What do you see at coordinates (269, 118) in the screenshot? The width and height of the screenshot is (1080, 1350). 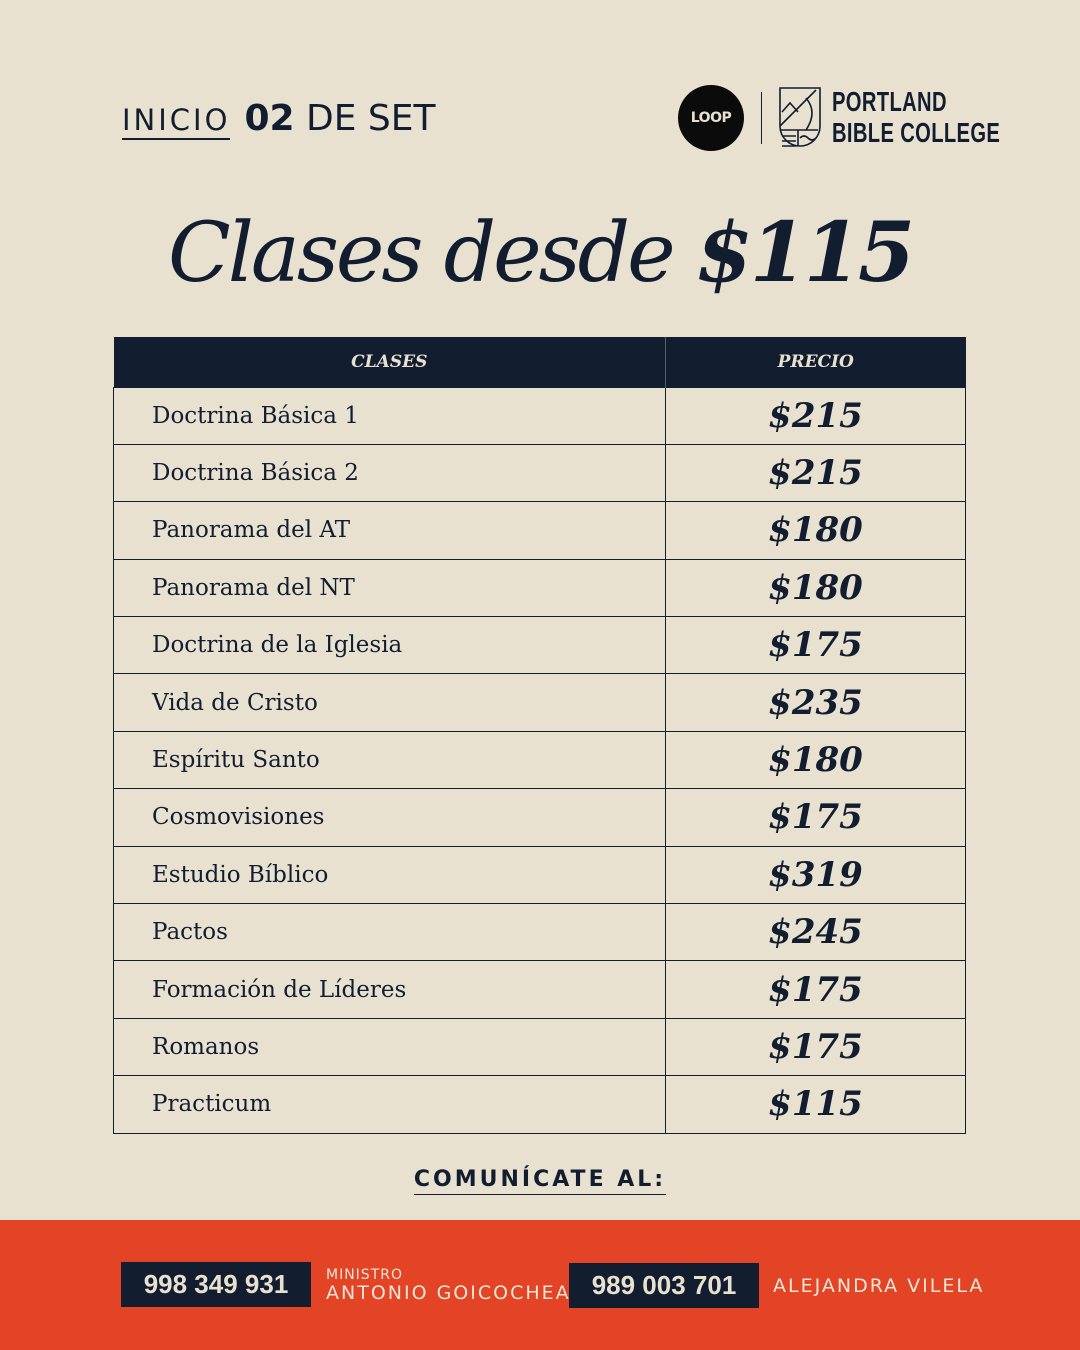 I see `date-number: 02` at bounding box center [269, 118].